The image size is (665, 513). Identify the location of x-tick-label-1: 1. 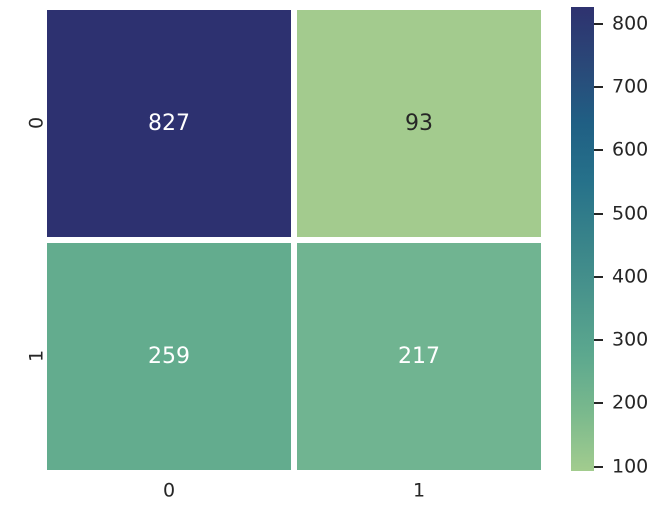
(419, 490).